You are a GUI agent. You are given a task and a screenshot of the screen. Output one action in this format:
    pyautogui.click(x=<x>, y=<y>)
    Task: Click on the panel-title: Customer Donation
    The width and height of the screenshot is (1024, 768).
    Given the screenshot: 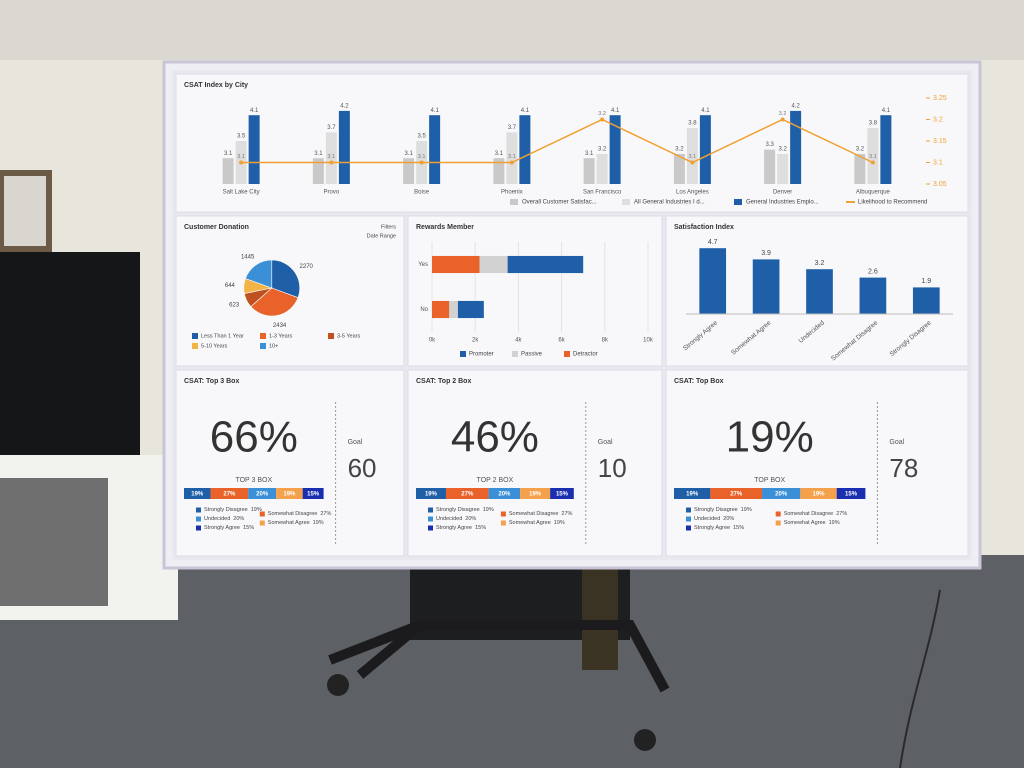 What is the action you would take?
    pyautogui.click(x=216, y=227)
    